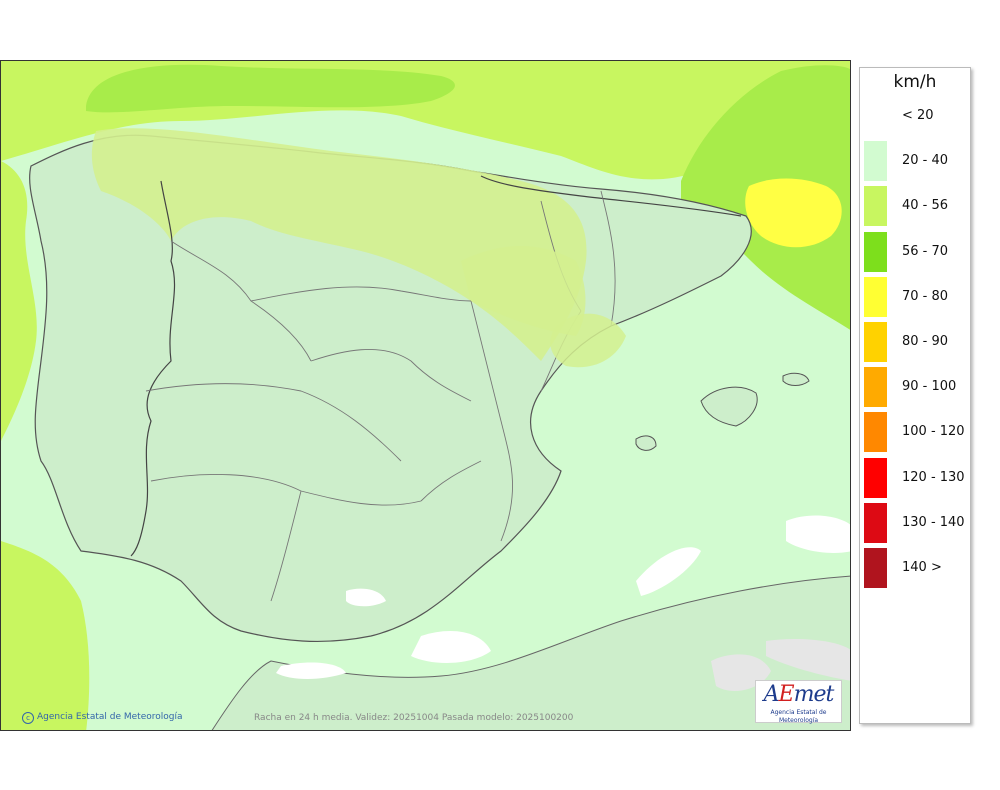 The width and height of the screenshot is (1000, 790). Describe the element at coordinates (925, 341) in the screenshot. I see `legend-label: 80 - 90` at that location.